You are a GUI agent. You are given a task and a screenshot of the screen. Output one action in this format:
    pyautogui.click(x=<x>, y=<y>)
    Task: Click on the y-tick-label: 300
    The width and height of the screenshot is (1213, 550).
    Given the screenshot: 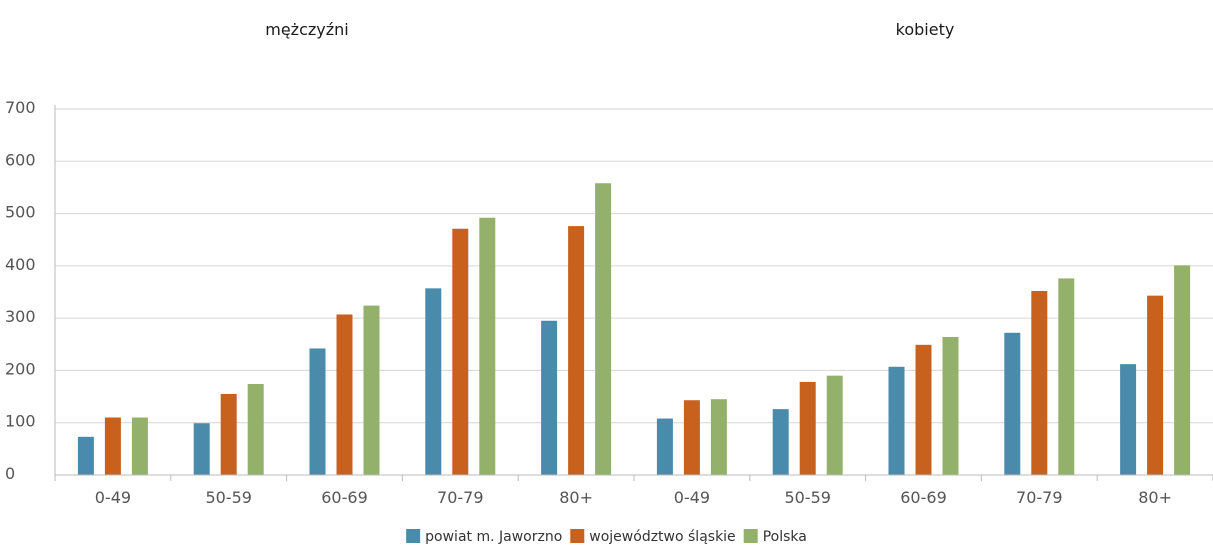 What is the action you would take?
    pyautogui.click(x=20, y=316)
    